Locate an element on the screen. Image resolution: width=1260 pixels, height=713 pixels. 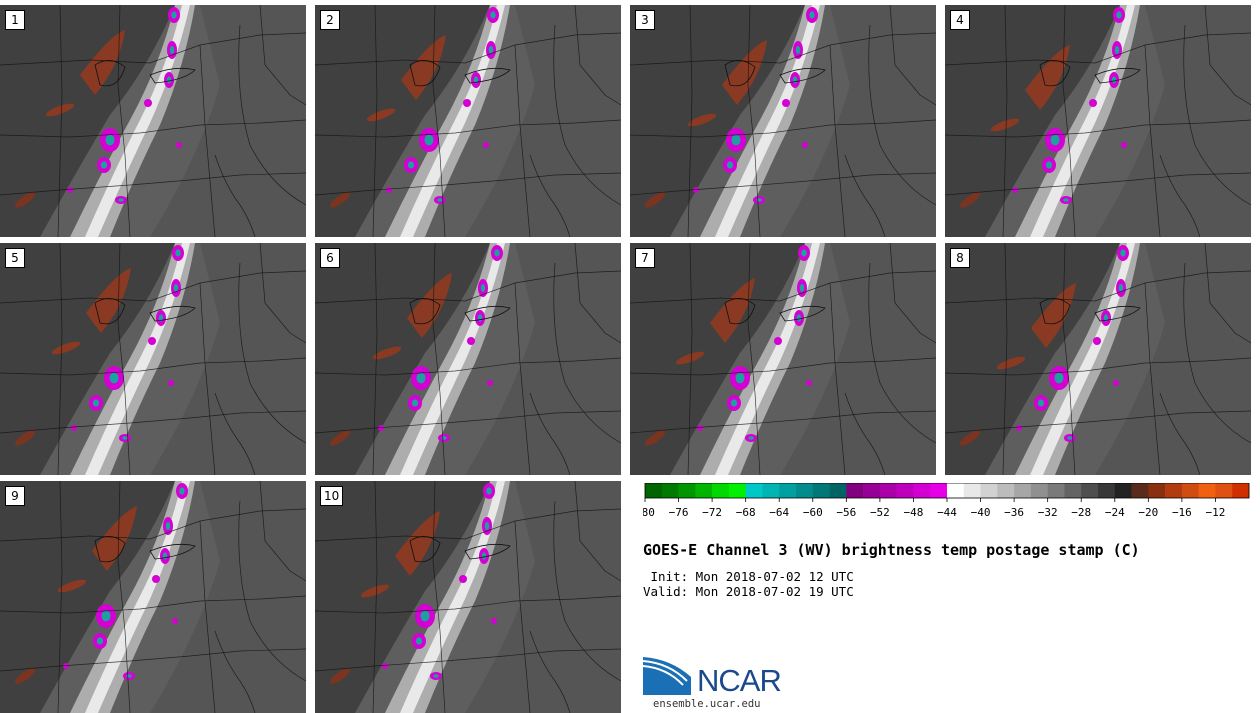
colorbar-tick-label: −12 is located at coordinates (1216, 512).